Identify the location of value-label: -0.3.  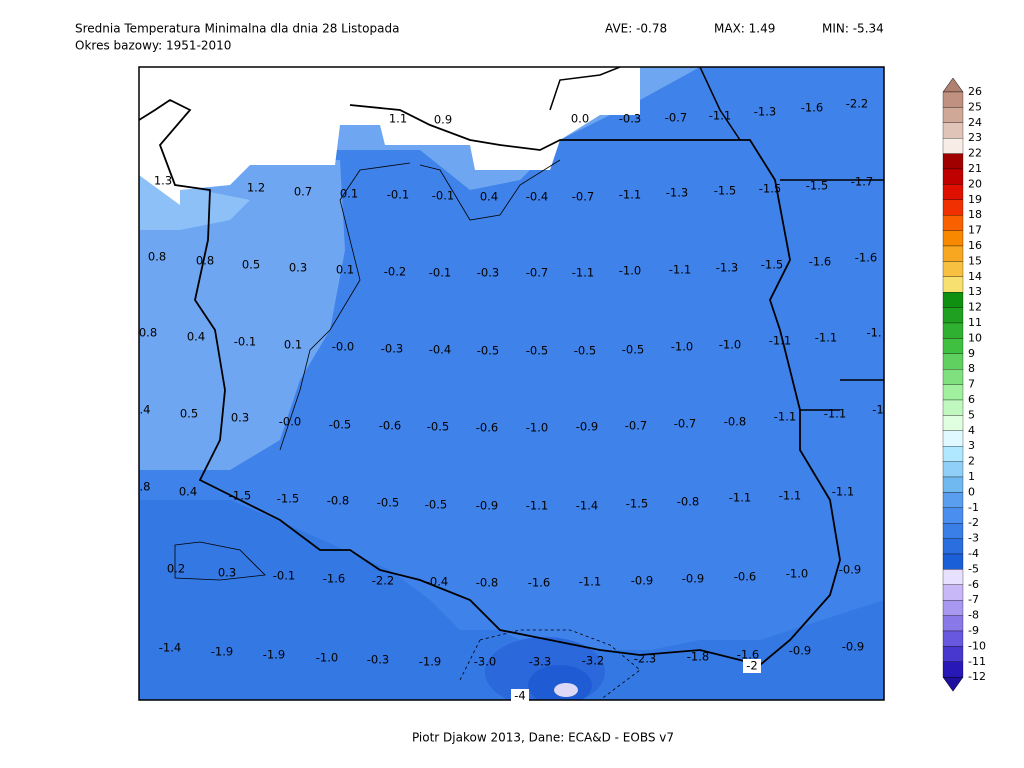
(392, 349).